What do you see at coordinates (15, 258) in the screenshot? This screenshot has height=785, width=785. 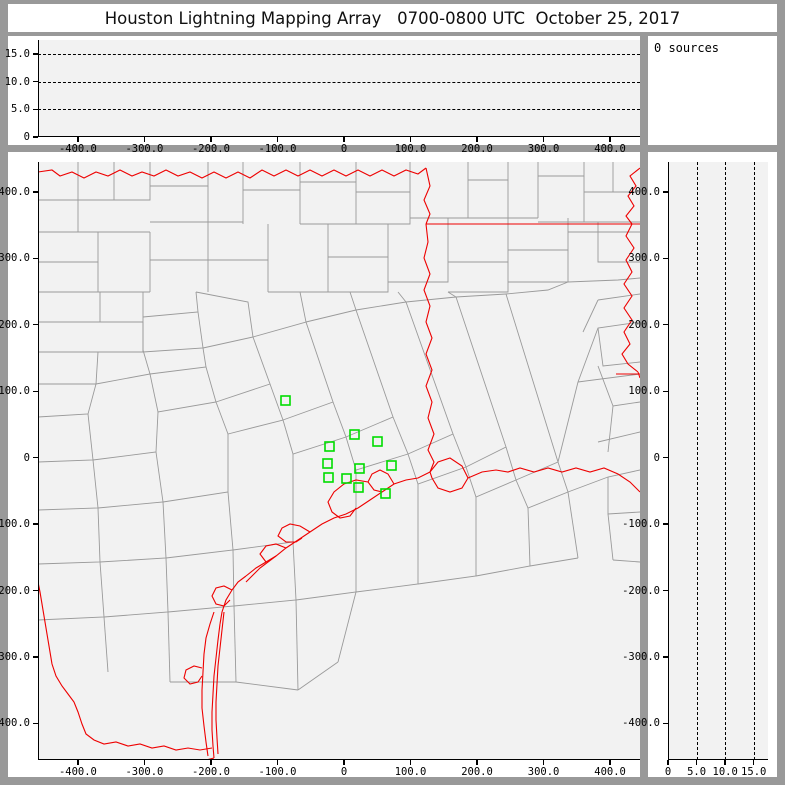 I see `map-y-tick-label: 300.0` at bounding box center [15, 258].